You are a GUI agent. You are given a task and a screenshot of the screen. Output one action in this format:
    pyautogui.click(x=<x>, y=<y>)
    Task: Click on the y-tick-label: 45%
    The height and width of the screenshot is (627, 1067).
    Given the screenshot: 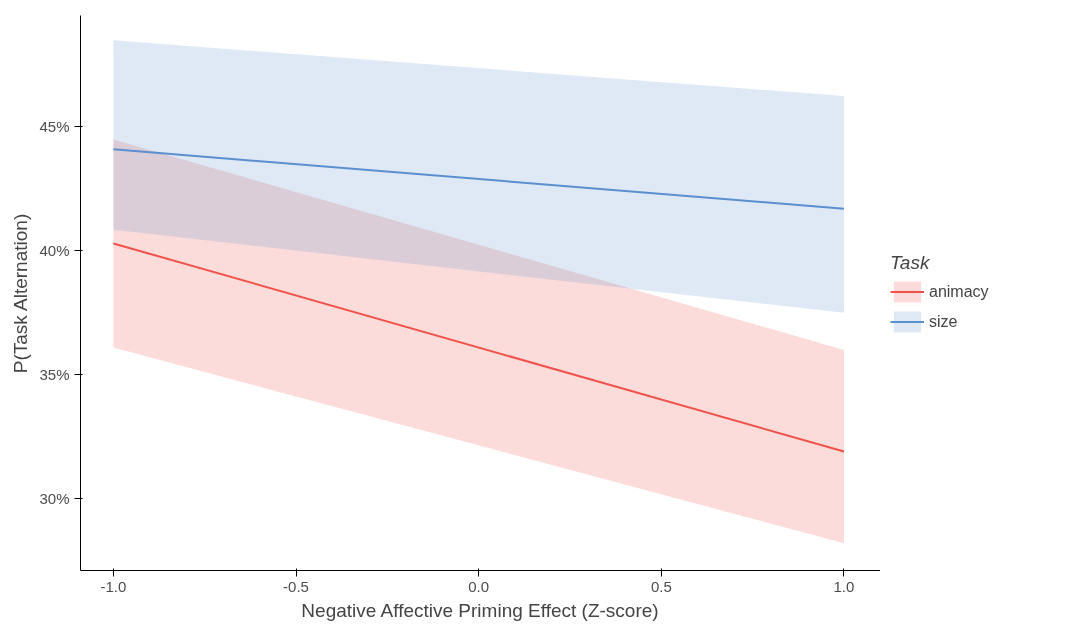 What is the action you would take?
    pyautogui.click(x=54, y=127)
    